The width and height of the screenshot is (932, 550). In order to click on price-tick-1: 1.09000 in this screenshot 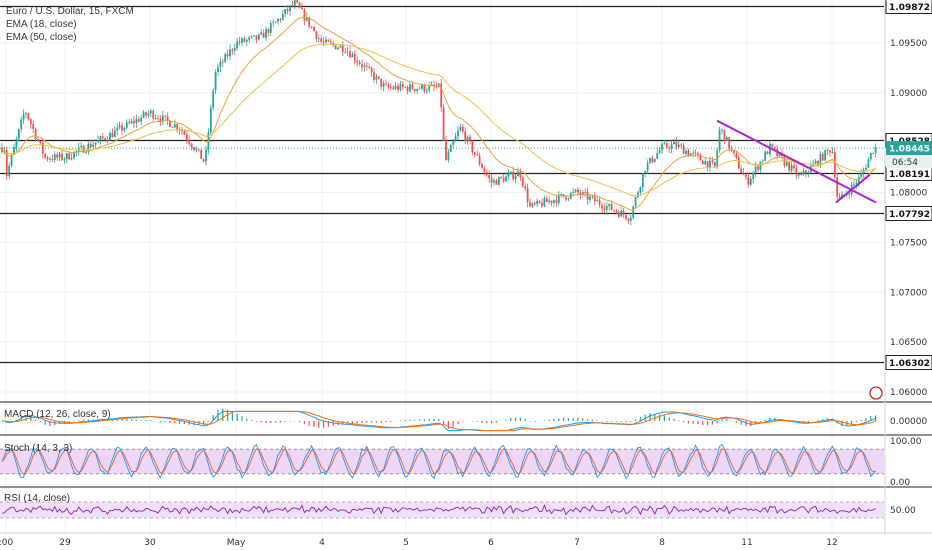, I will do `click(908, 94)`.